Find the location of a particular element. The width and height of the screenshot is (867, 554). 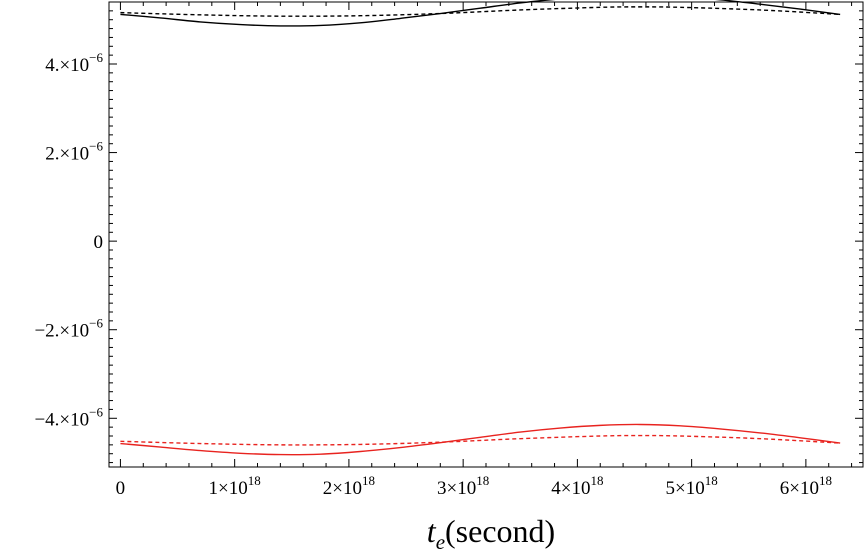

x-tick-label: 3×10¹⁸ is located at coordinates (463, 486).